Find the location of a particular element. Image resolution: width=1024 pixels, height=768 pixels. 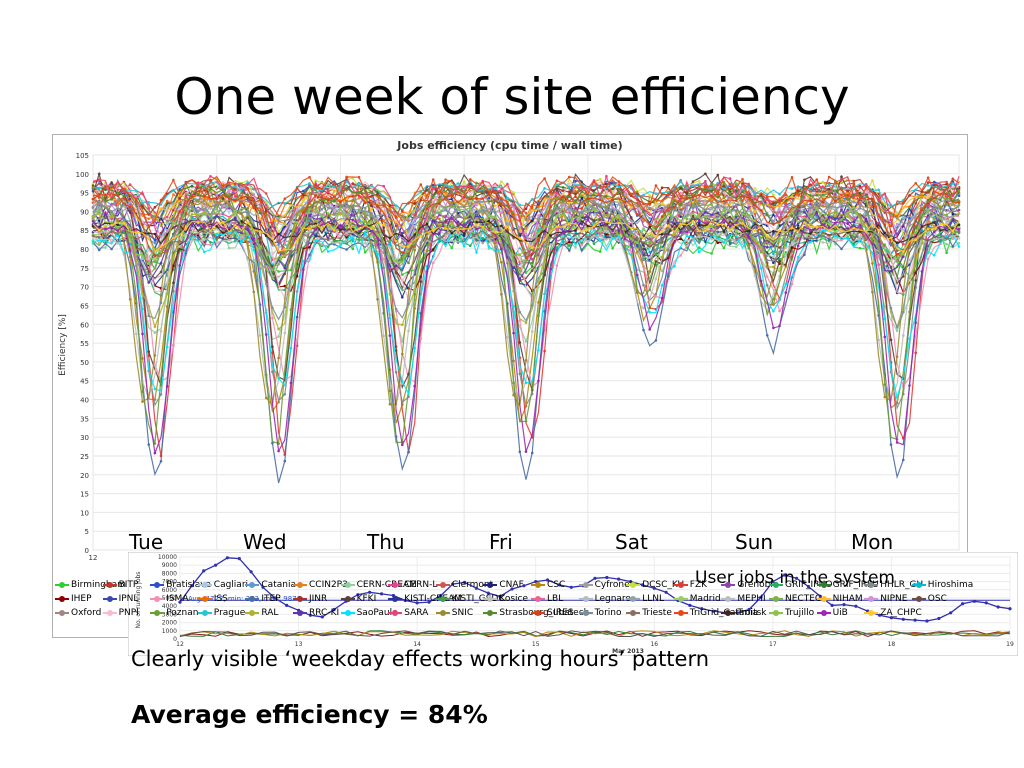

legend-item: SNIC is located at coordinates (454, 613).